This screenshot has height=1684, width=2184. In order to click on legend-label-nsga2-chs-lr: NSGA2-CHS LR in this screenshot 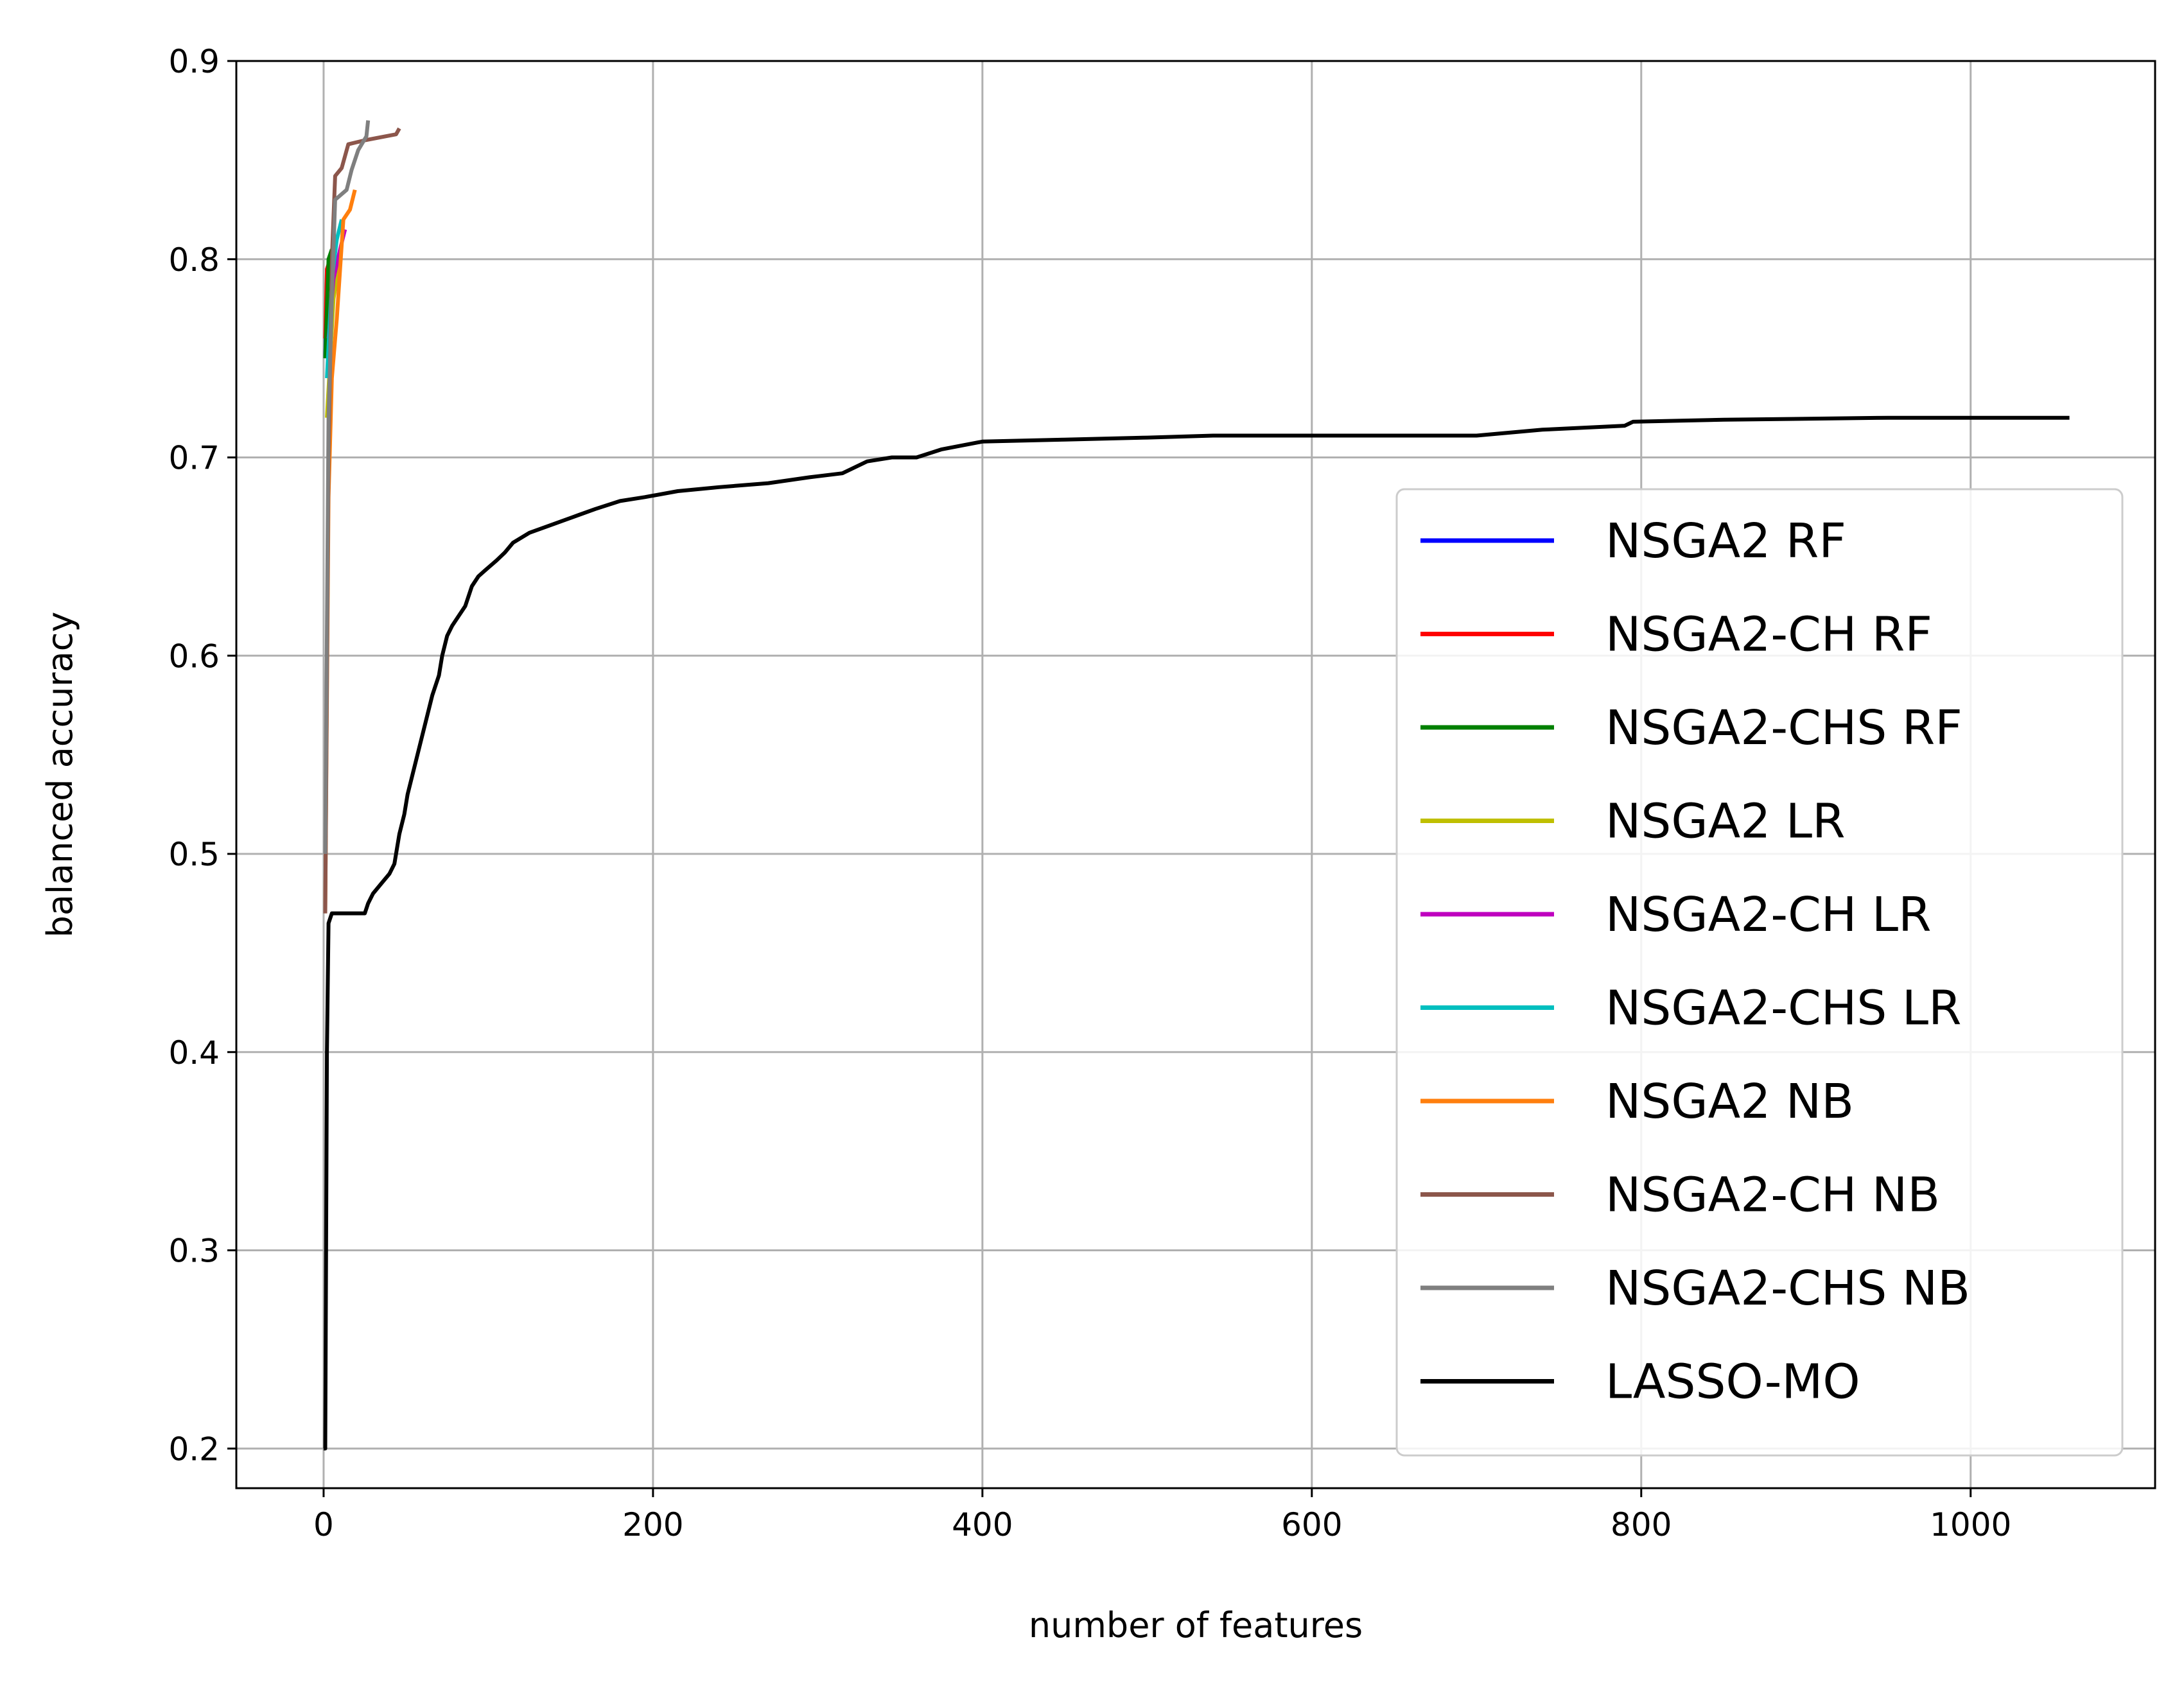, I will do `click(1784, 1008)`.